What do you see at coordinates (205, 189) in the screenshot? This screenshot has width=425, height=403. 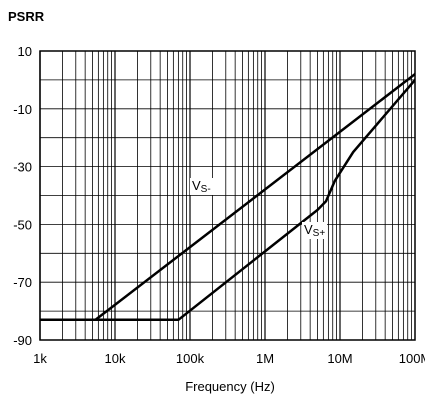 I see `curve-label-vs-minus-sub: S-` at bounding box center [205, 189].